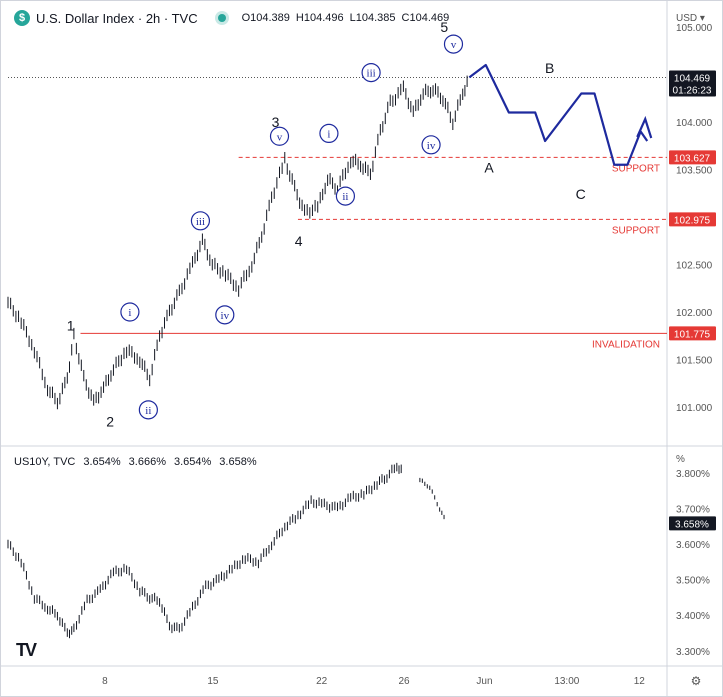 The width and height of the screenshot is (723, 697). Describe the element at coordinates (372, 18) in the screenshot. I see `ohlc-low: L104.385` at that location.